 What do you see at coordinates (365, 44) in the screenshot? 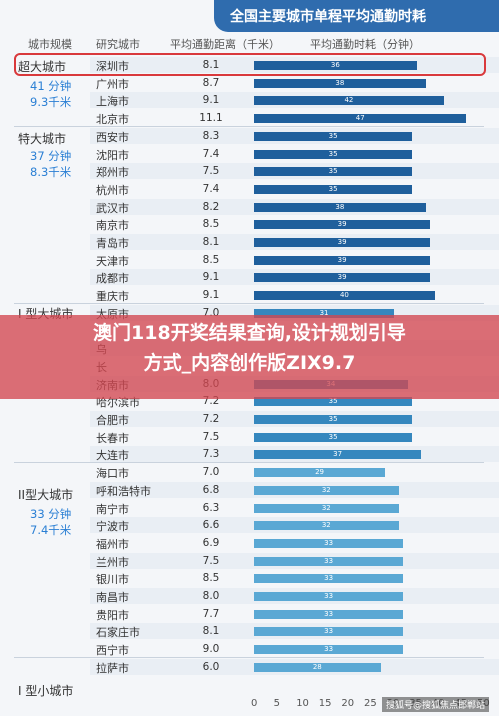
I see `header-time: 平均通勤时耗（分钟）` at bounding box center [365, 44].